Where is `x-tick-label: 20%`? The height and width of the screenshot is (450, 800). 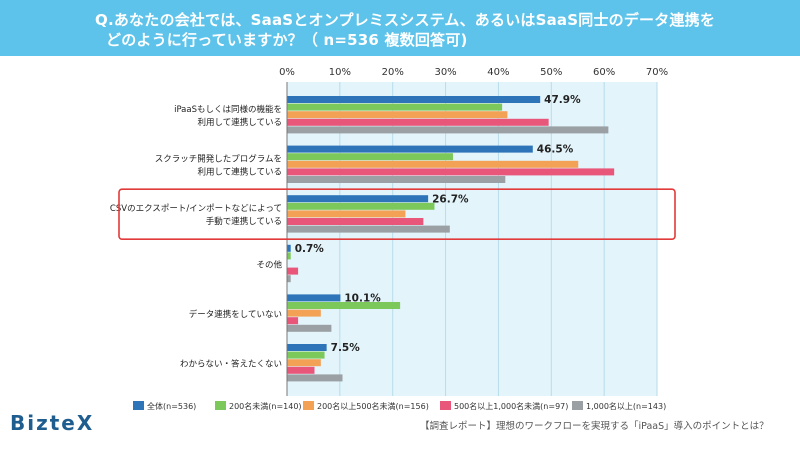
x-tick-label: 20% is located at coordinates (393, 72).